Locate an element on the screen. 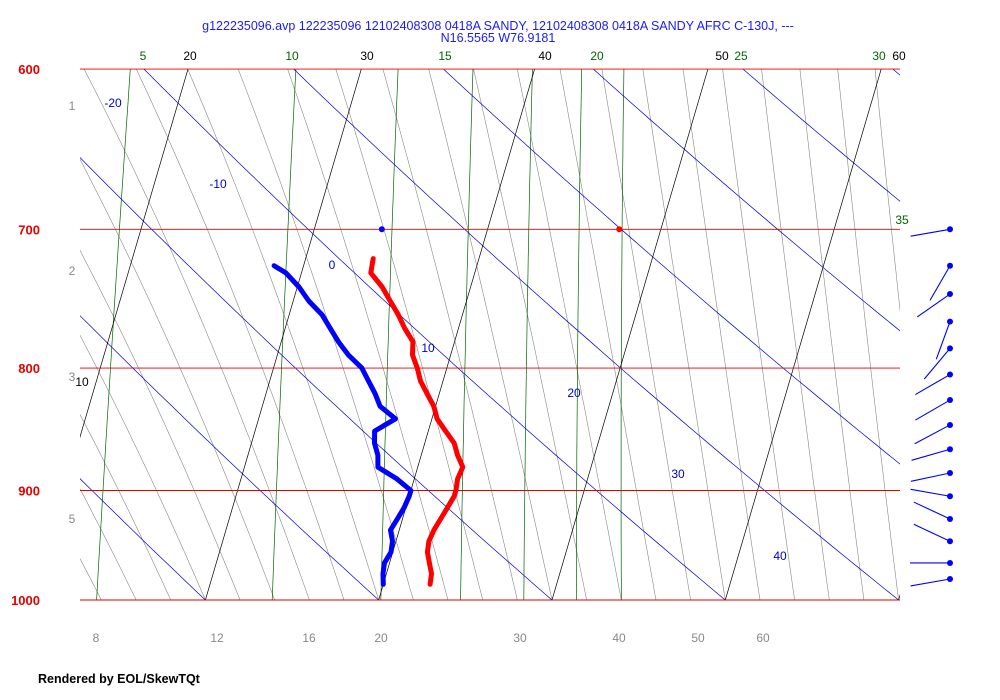 The image size is (1000, 700). moist-adiabat-label: 8 is located at coordinates (96, 638).